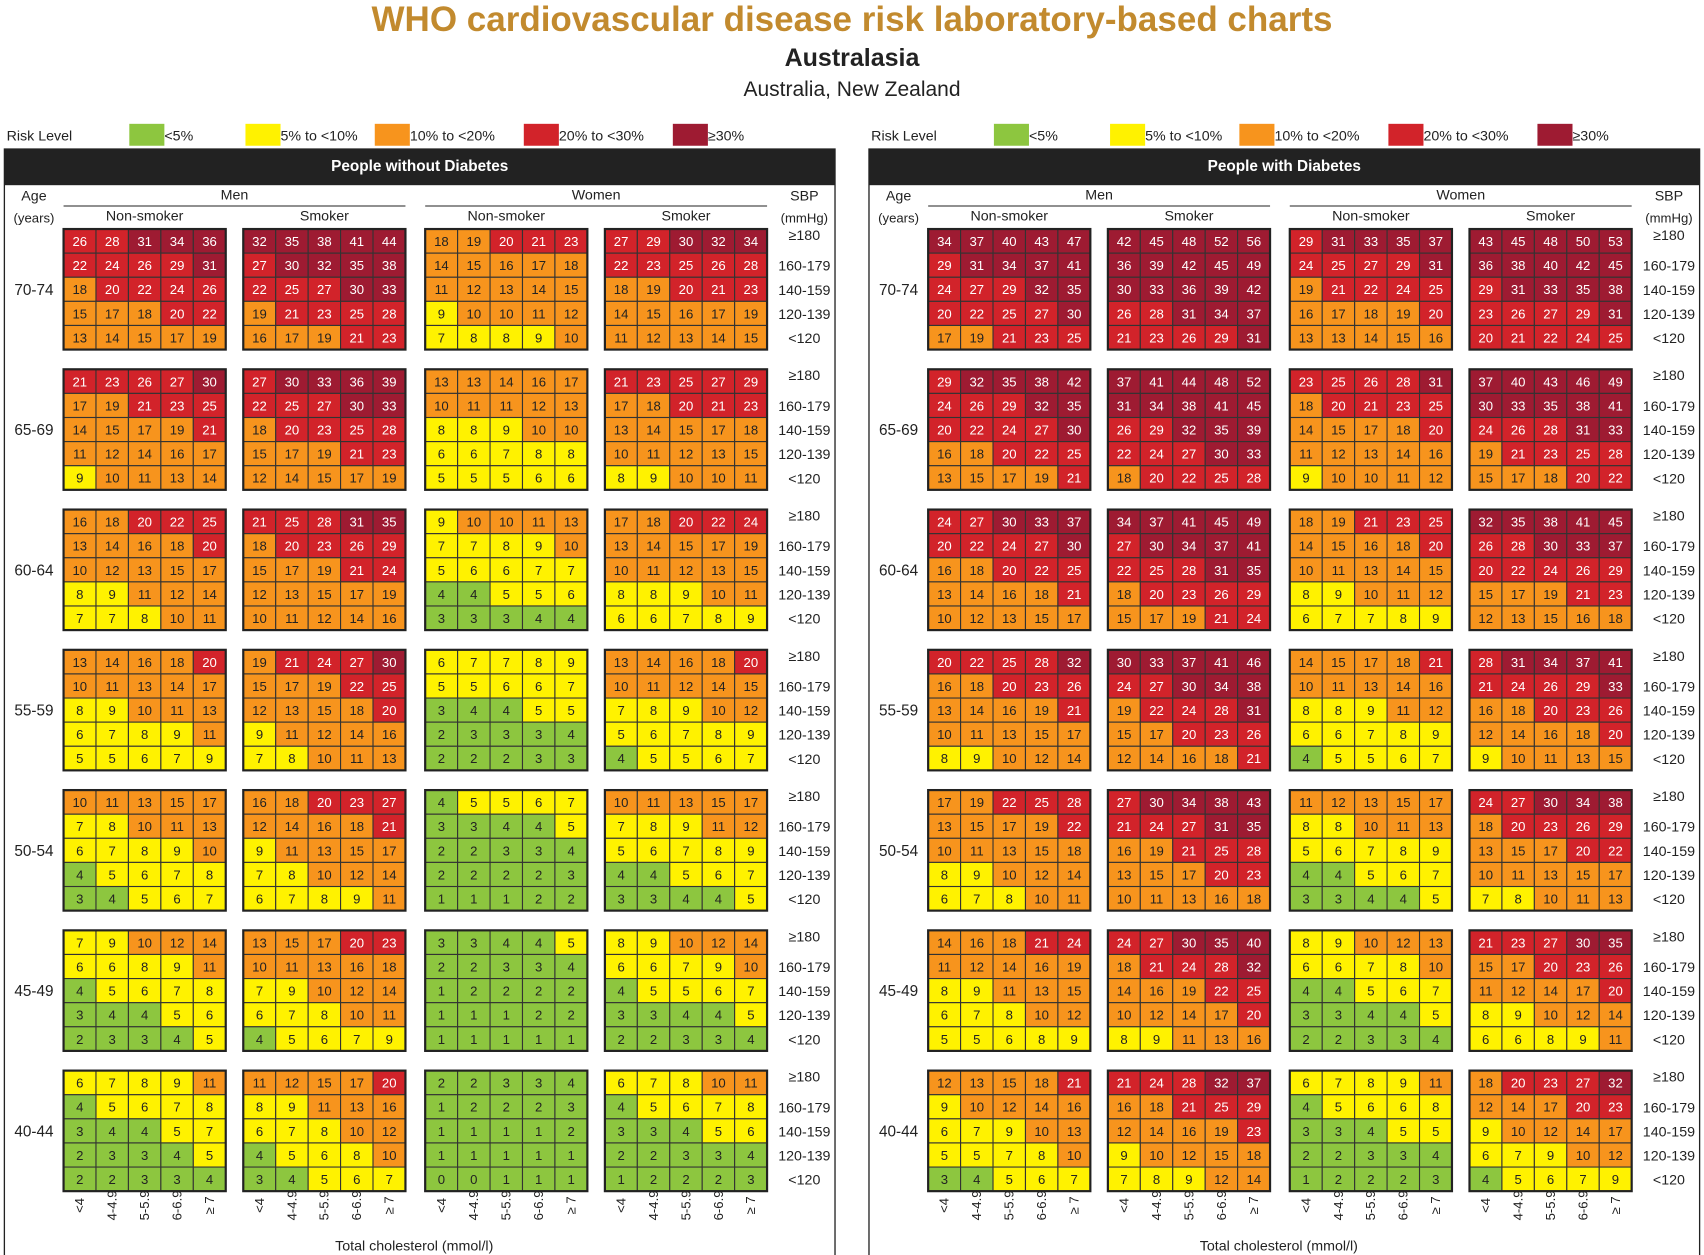 This screenshot has height=1255, width=1704. I want to click on risk-value: 15, so click(1550, 618).